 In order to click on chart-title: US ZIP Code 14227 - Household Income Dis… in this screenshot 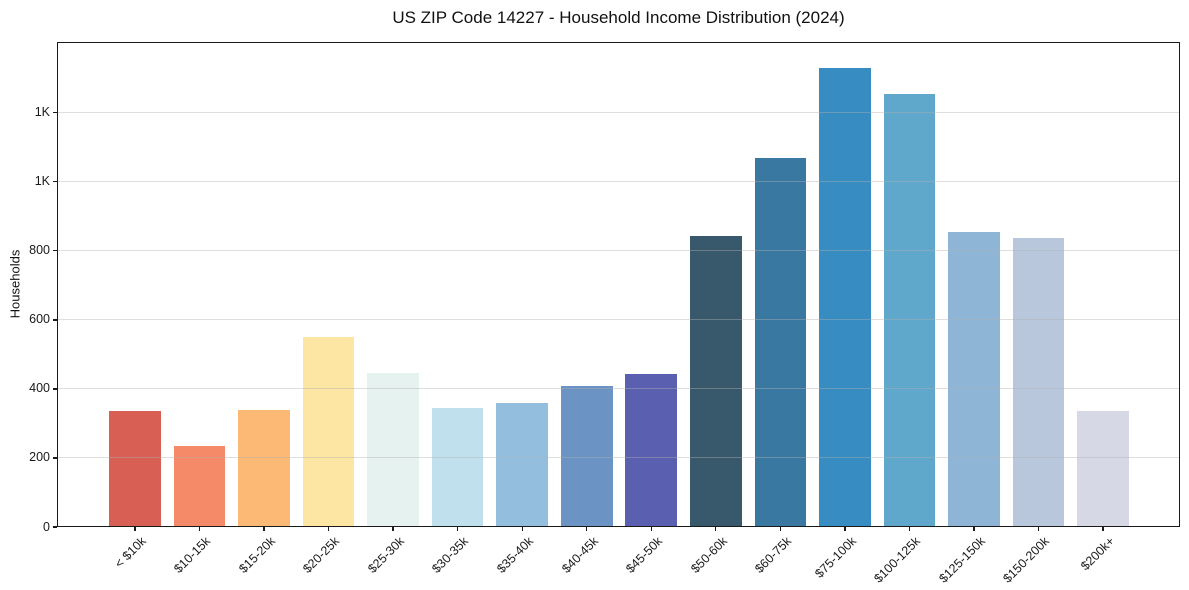, I will do `click(618, 17)`.